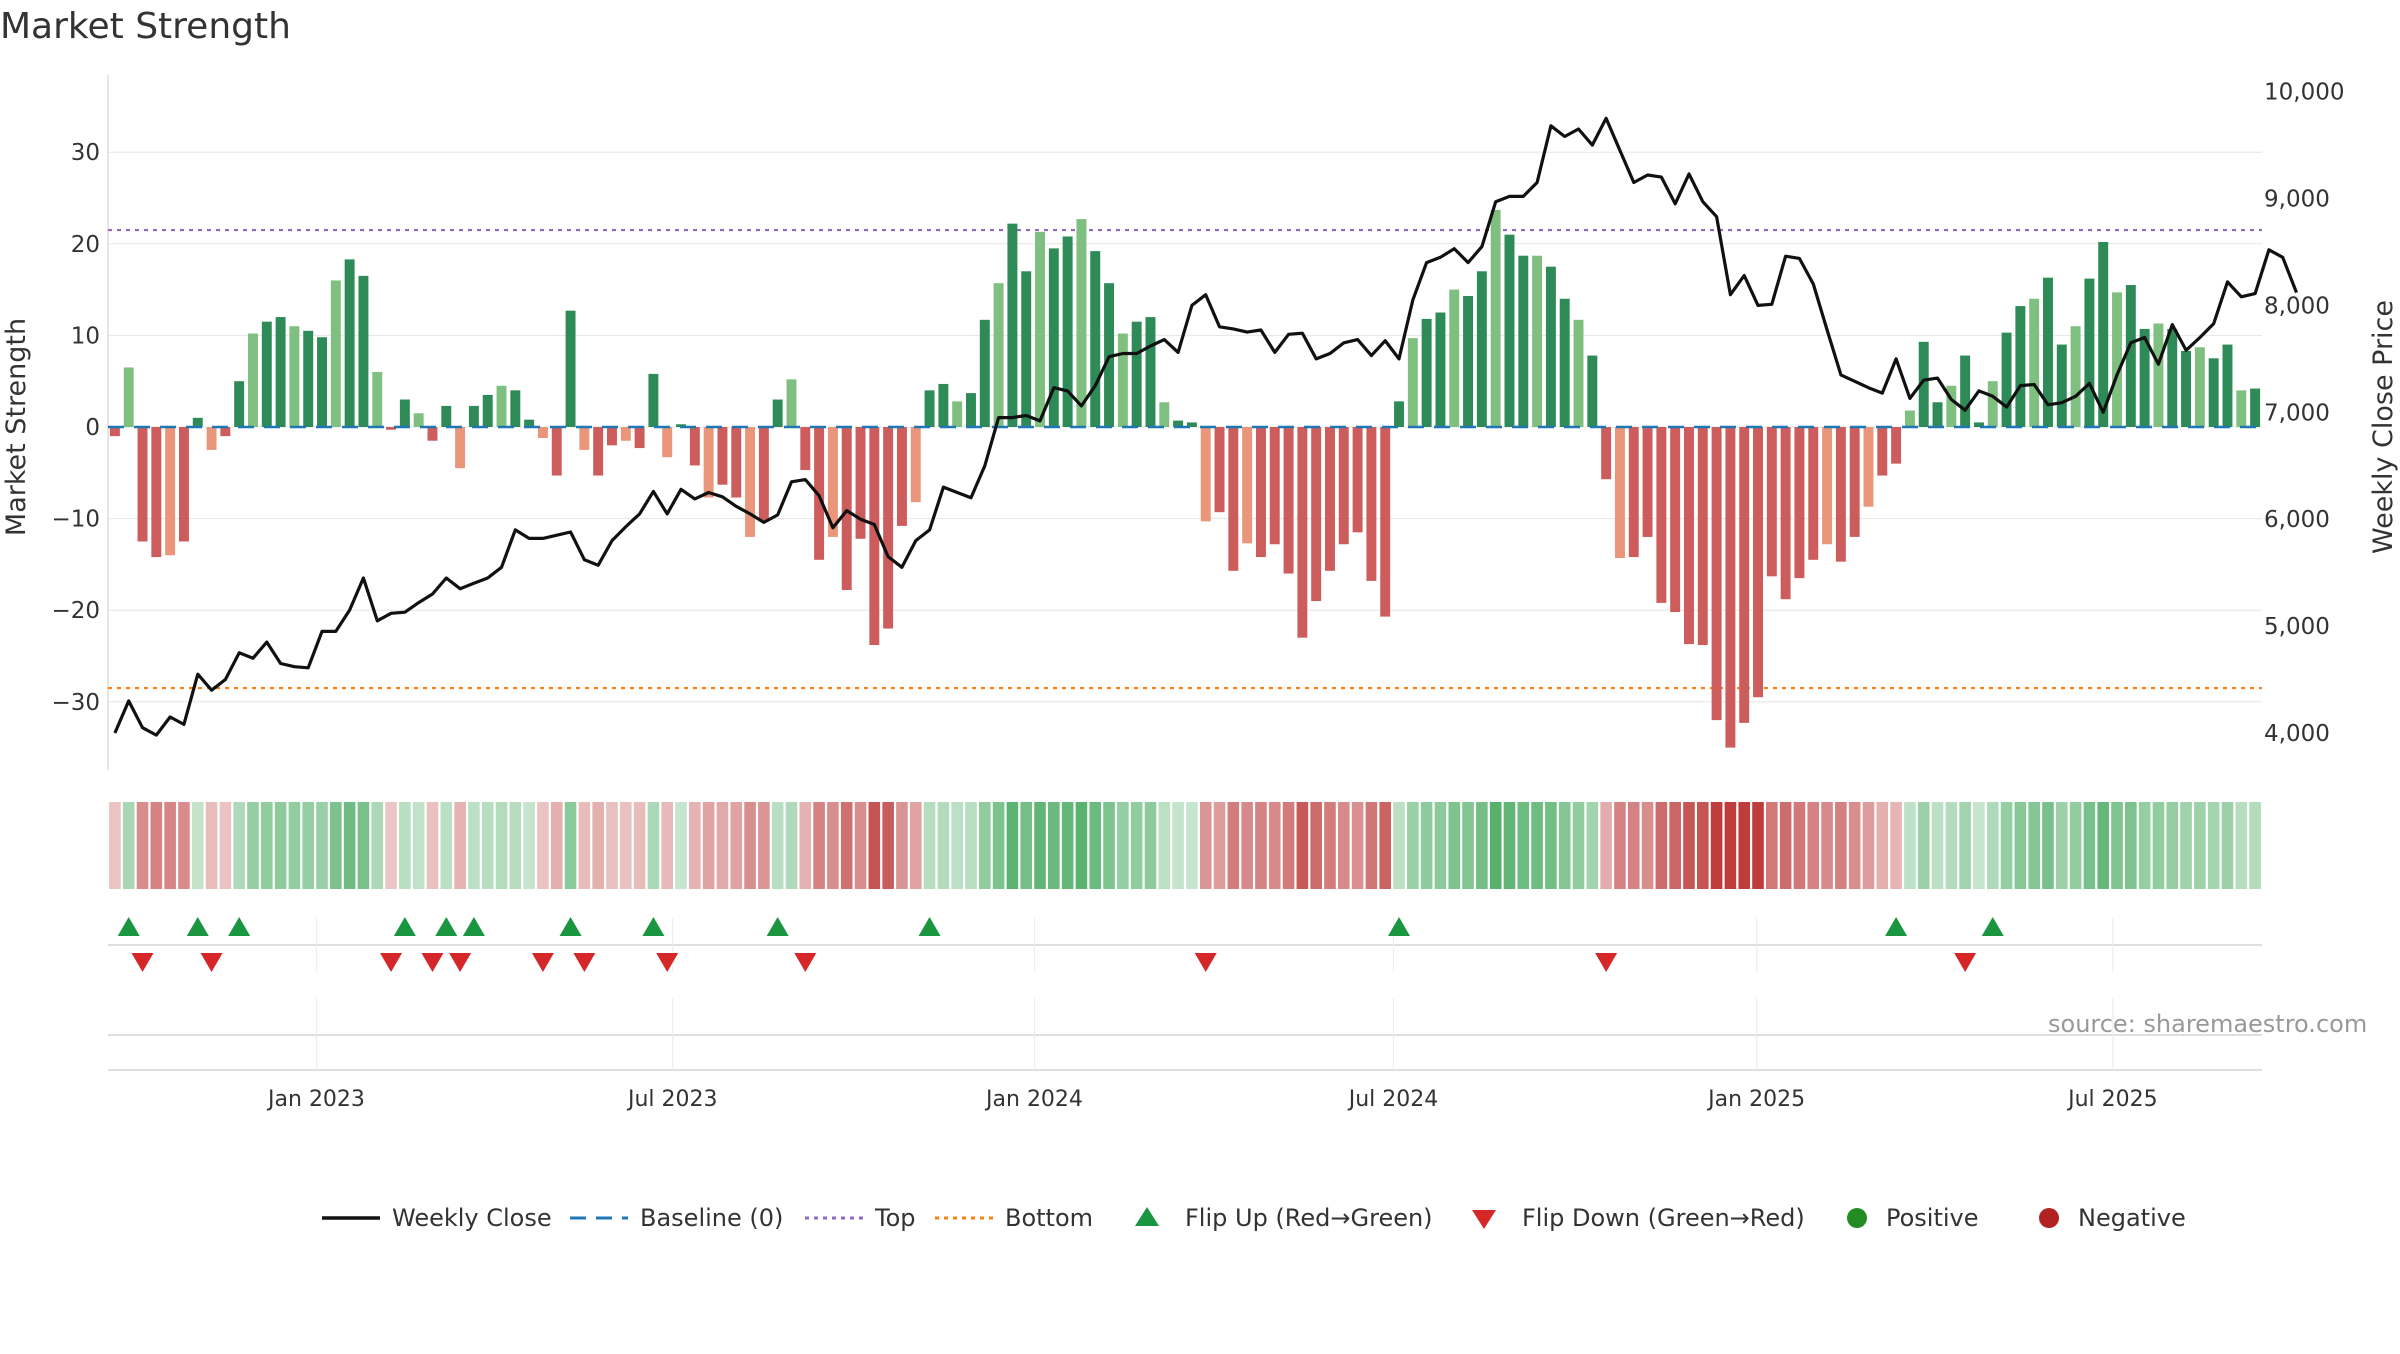  What do you see at coordinates (2132, 1218) in the screenshot?
I see `legend-label: Negative` at bounding box center [2132, 1218].